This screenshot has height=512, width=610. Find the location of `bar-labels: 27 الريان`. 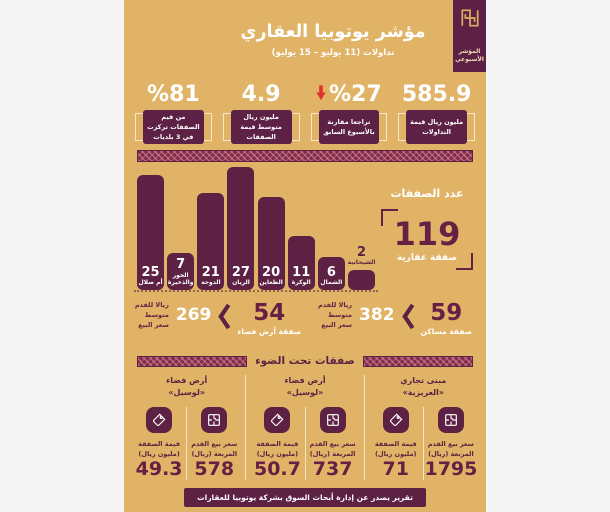

bar-labels: 27 الريان is located at coordinates (240, 275).